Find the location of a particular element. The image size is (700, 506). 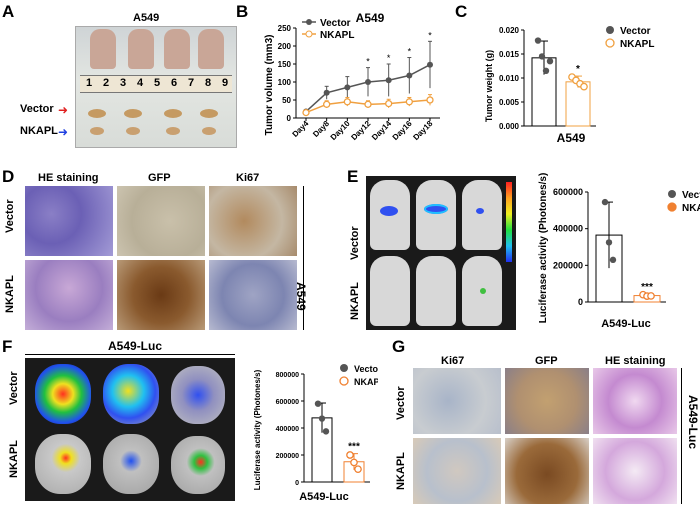

bioluminescence-images is located at coordinates (441, 253).